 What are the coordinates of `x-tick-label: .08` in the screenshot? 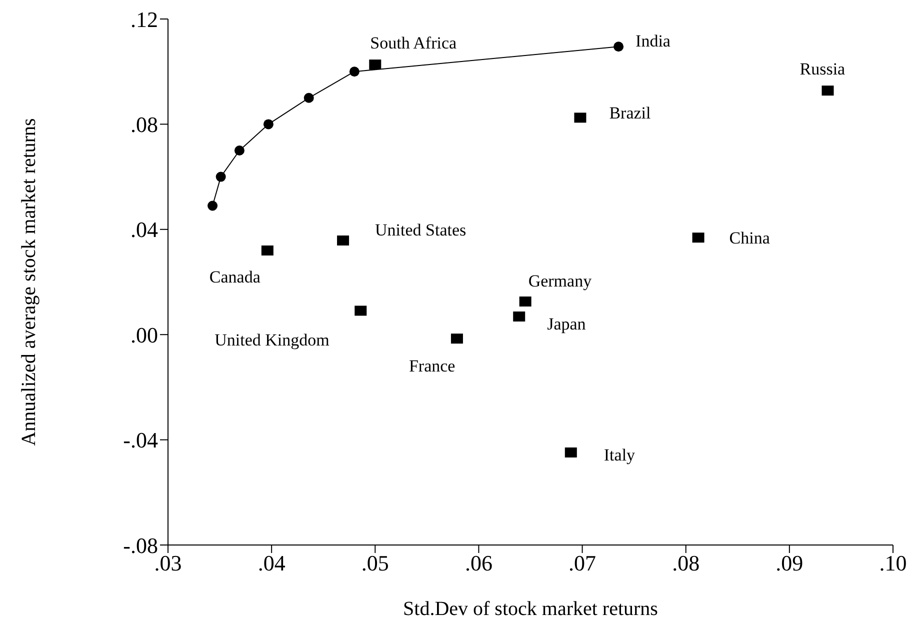 It's located at (686, 563).